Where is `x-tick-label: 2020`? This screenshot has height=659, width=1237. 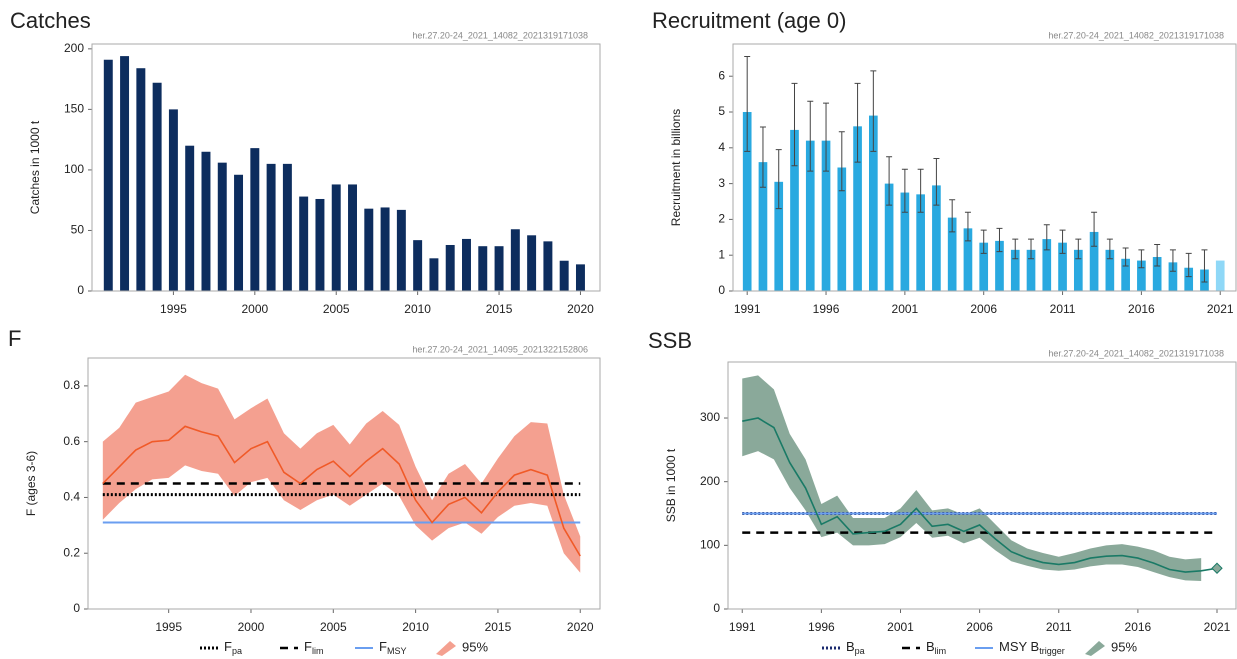 x-tick-label: 2020 is located at coordinates (580, 627).